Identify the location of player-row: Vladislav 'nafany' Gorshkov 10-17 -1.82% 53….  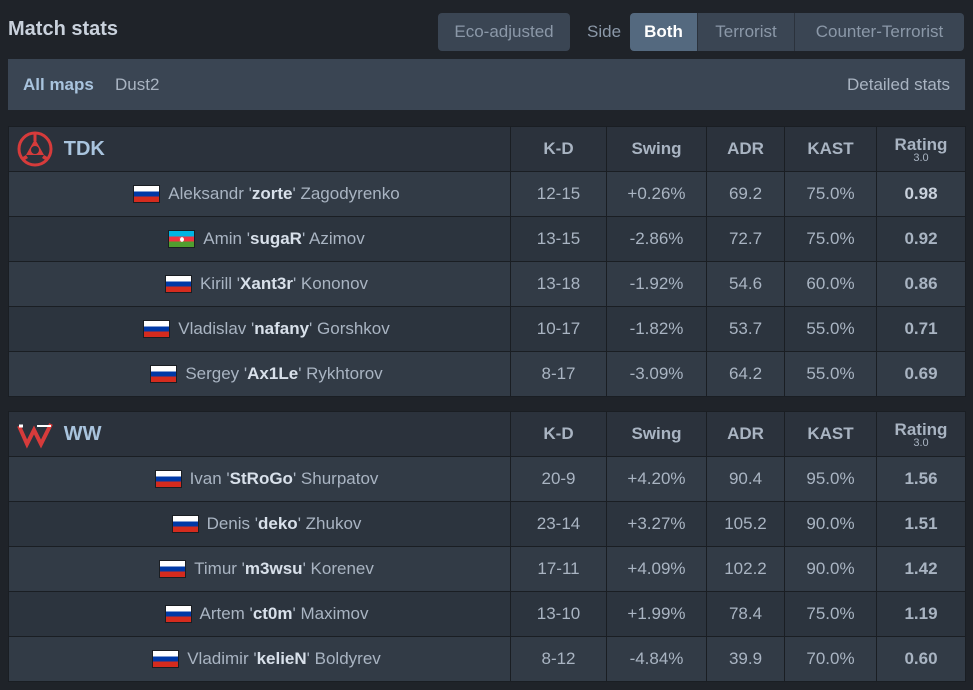
(487, 329).